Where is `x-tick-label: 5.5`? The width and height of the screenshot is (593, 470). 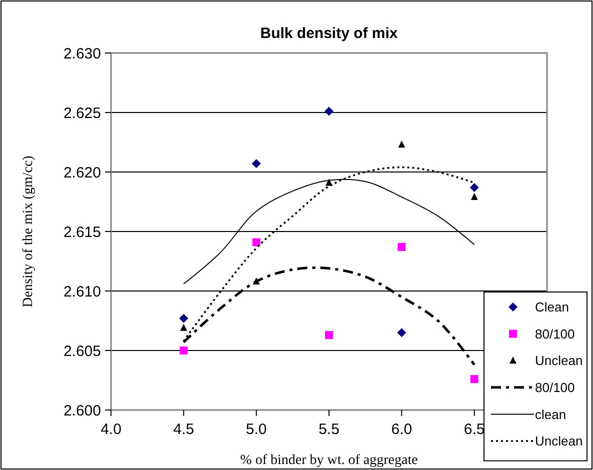
x-tick-label: 5.5 is located at coordinates (329, 429).